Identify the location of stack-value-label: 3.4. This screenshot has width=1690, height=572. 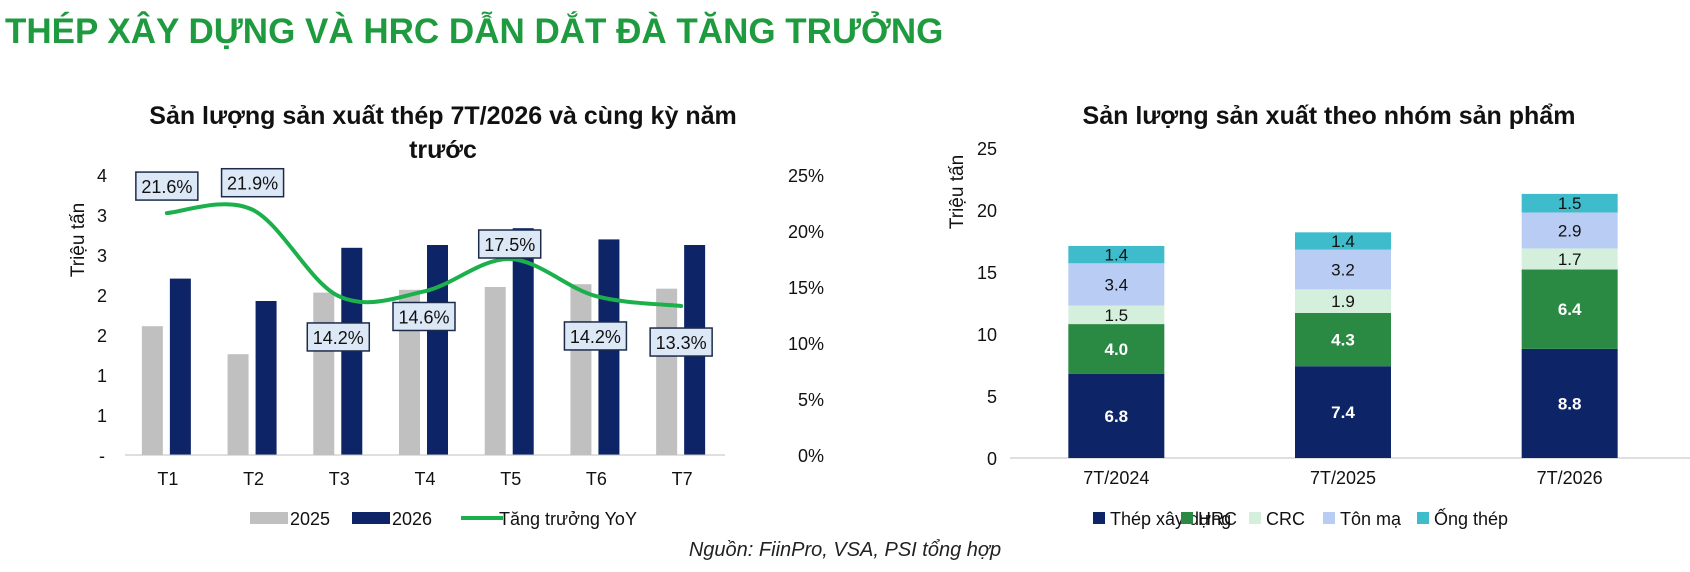
(1117, 284).